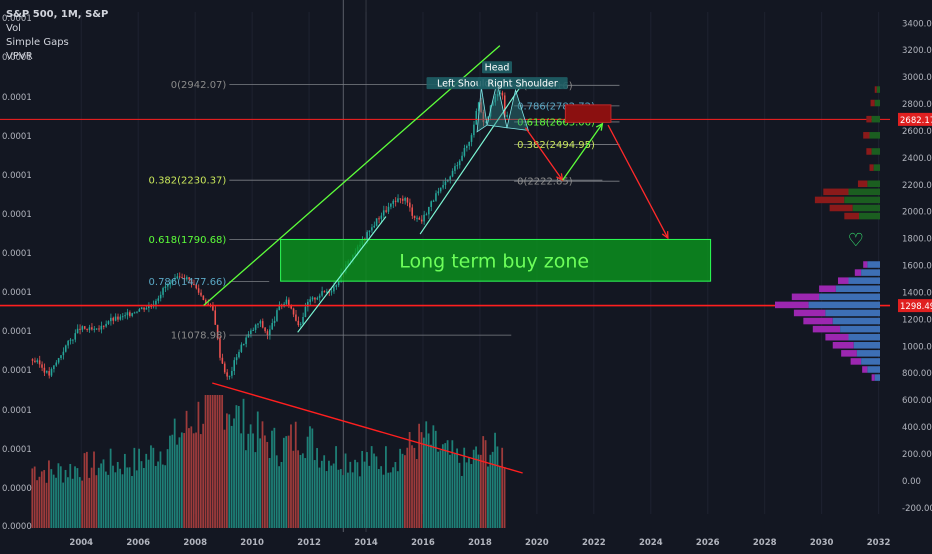 Image resolution: width=932 pixels, height=554 pixels. I want to click on volume-bars, so click(268, 461).